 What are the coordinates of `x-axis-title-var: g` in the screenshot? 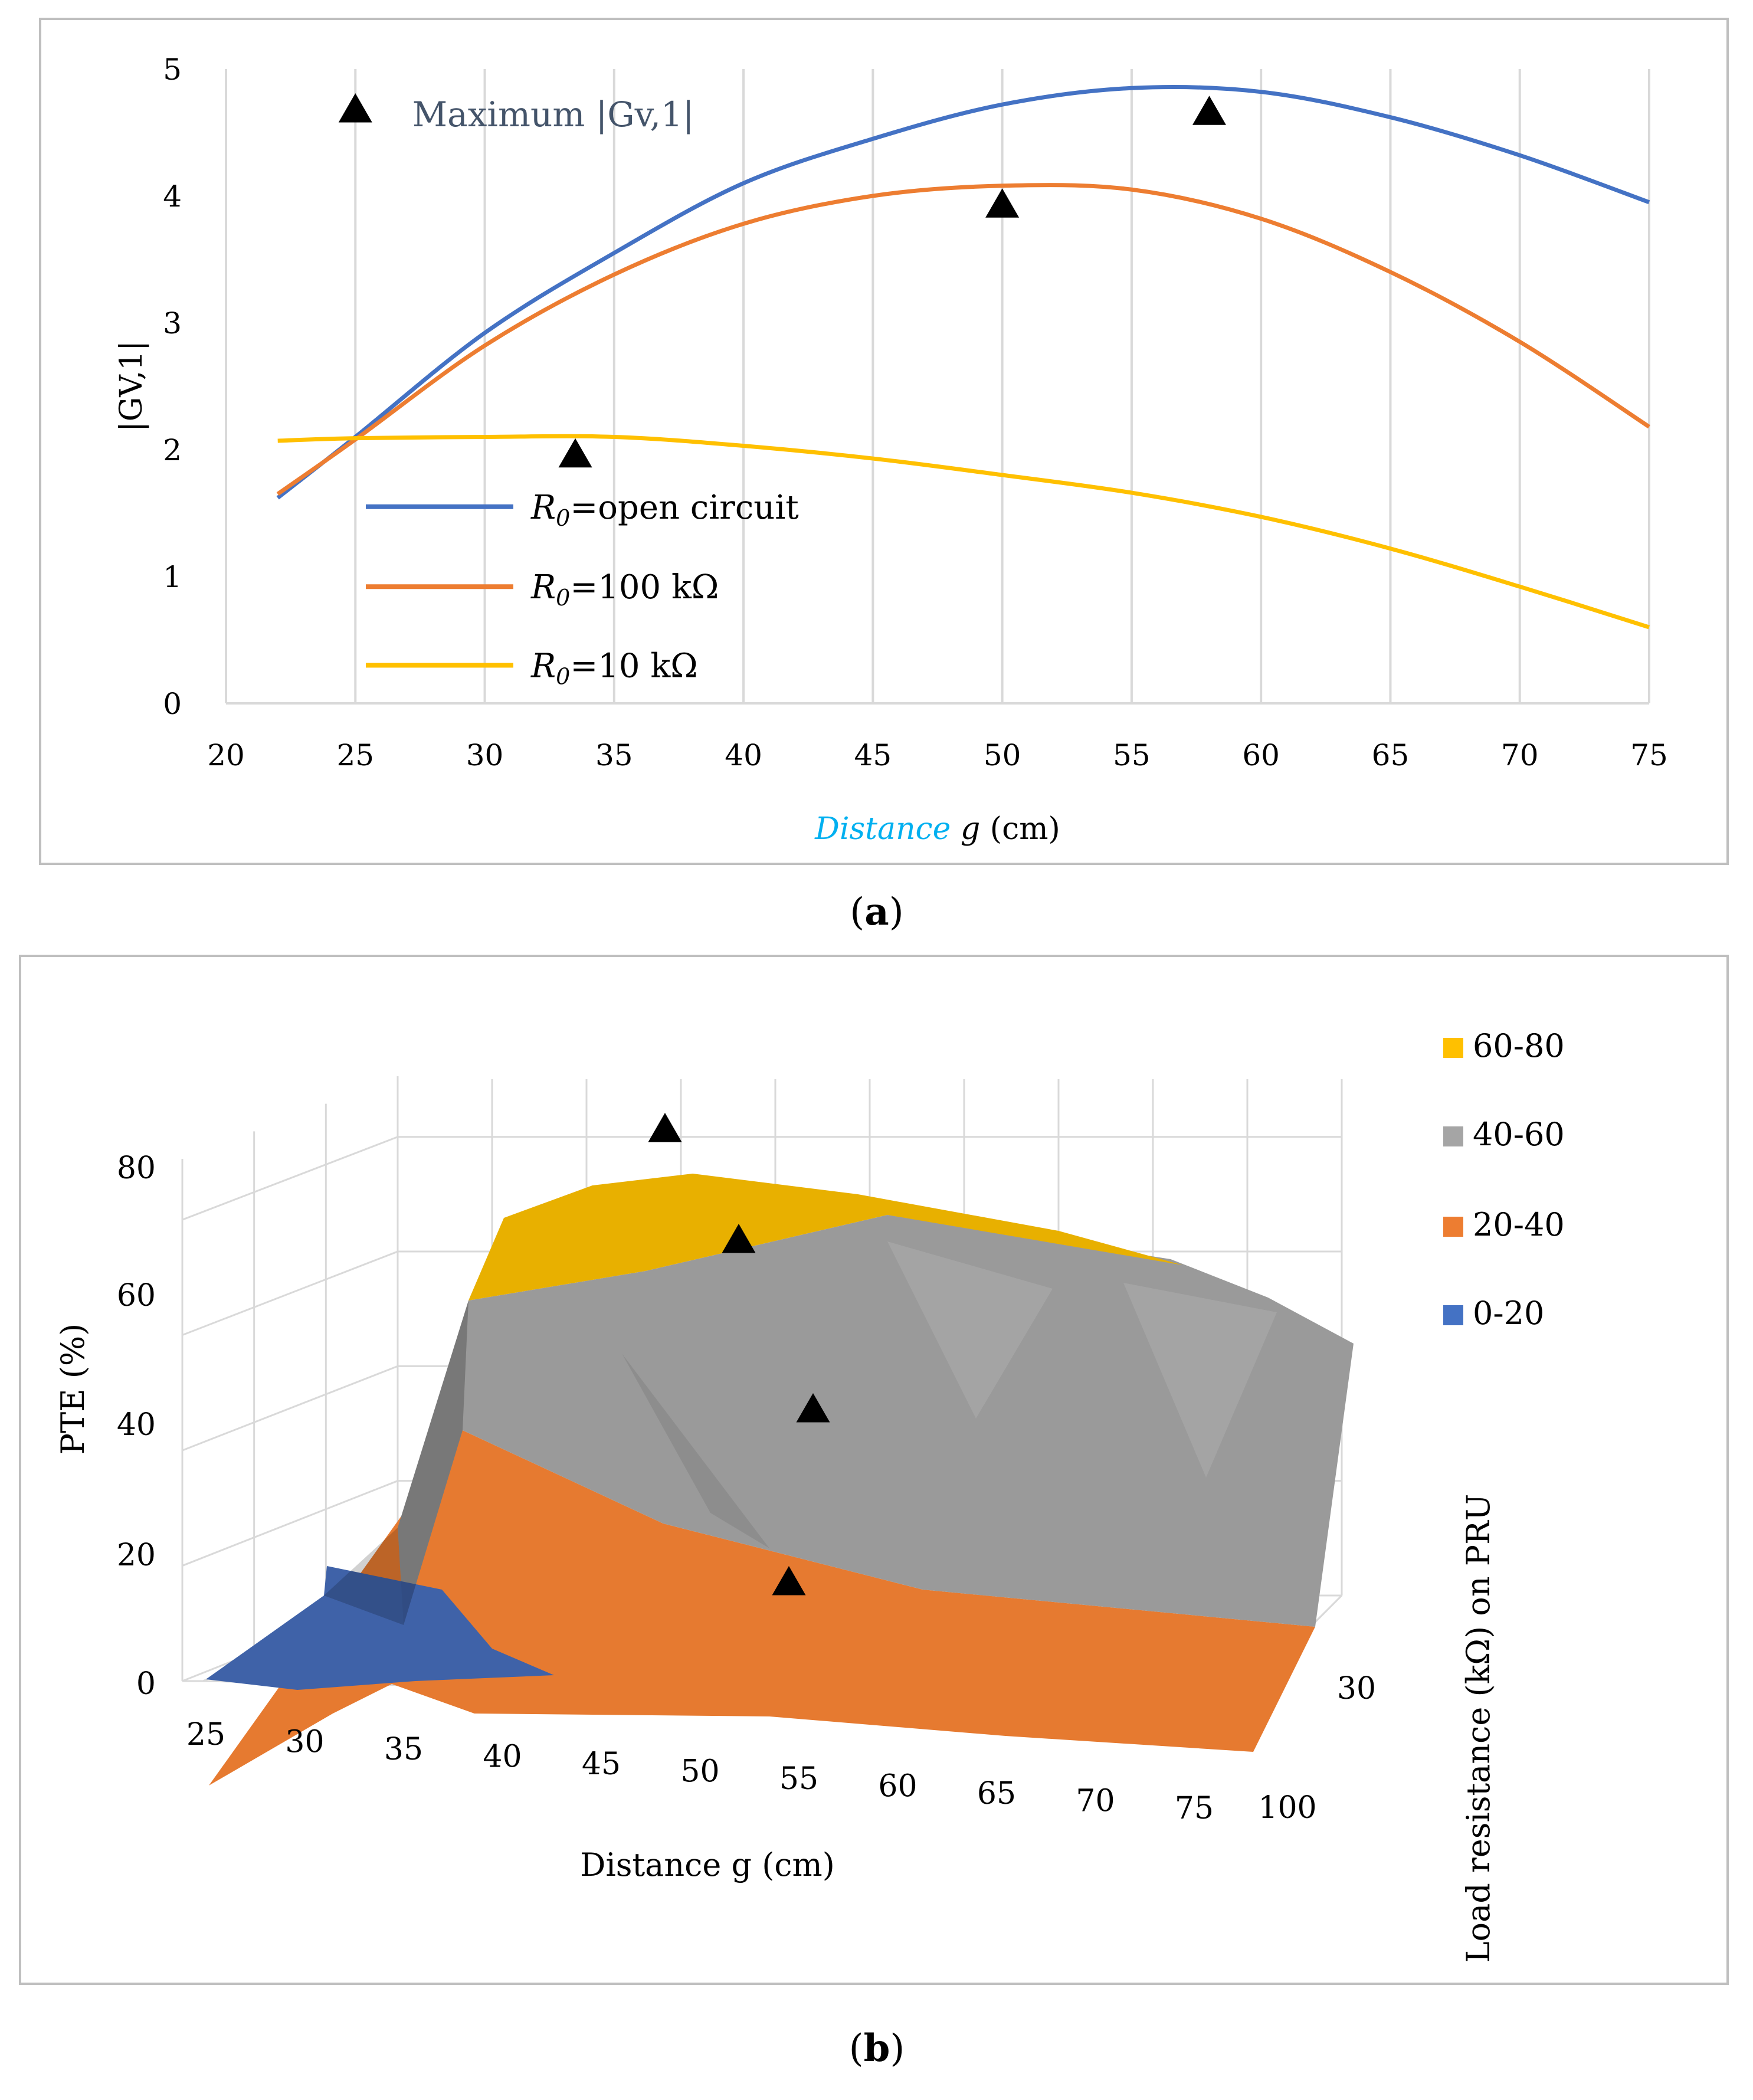 It's located at (966, 829).